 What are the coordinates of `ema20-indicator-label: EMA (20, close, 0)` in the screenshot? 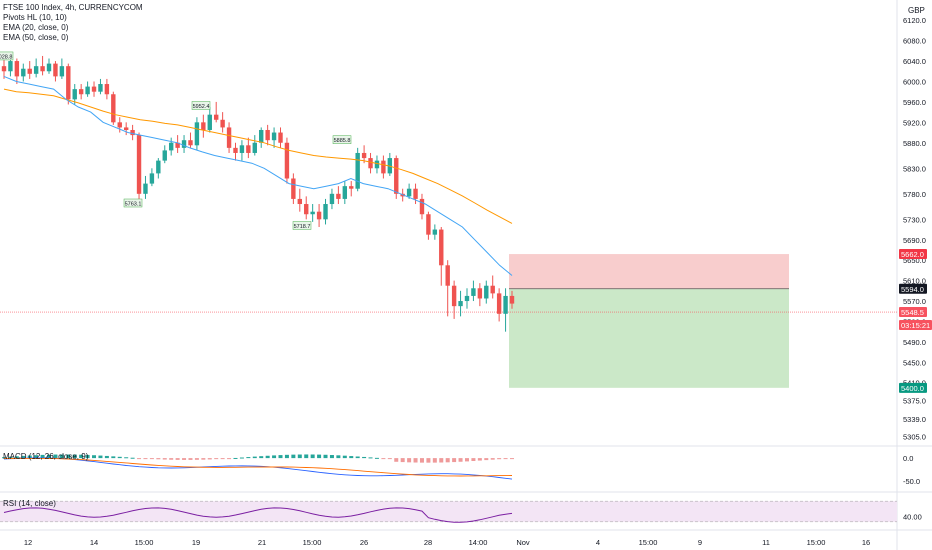 It's located at (36, 27).